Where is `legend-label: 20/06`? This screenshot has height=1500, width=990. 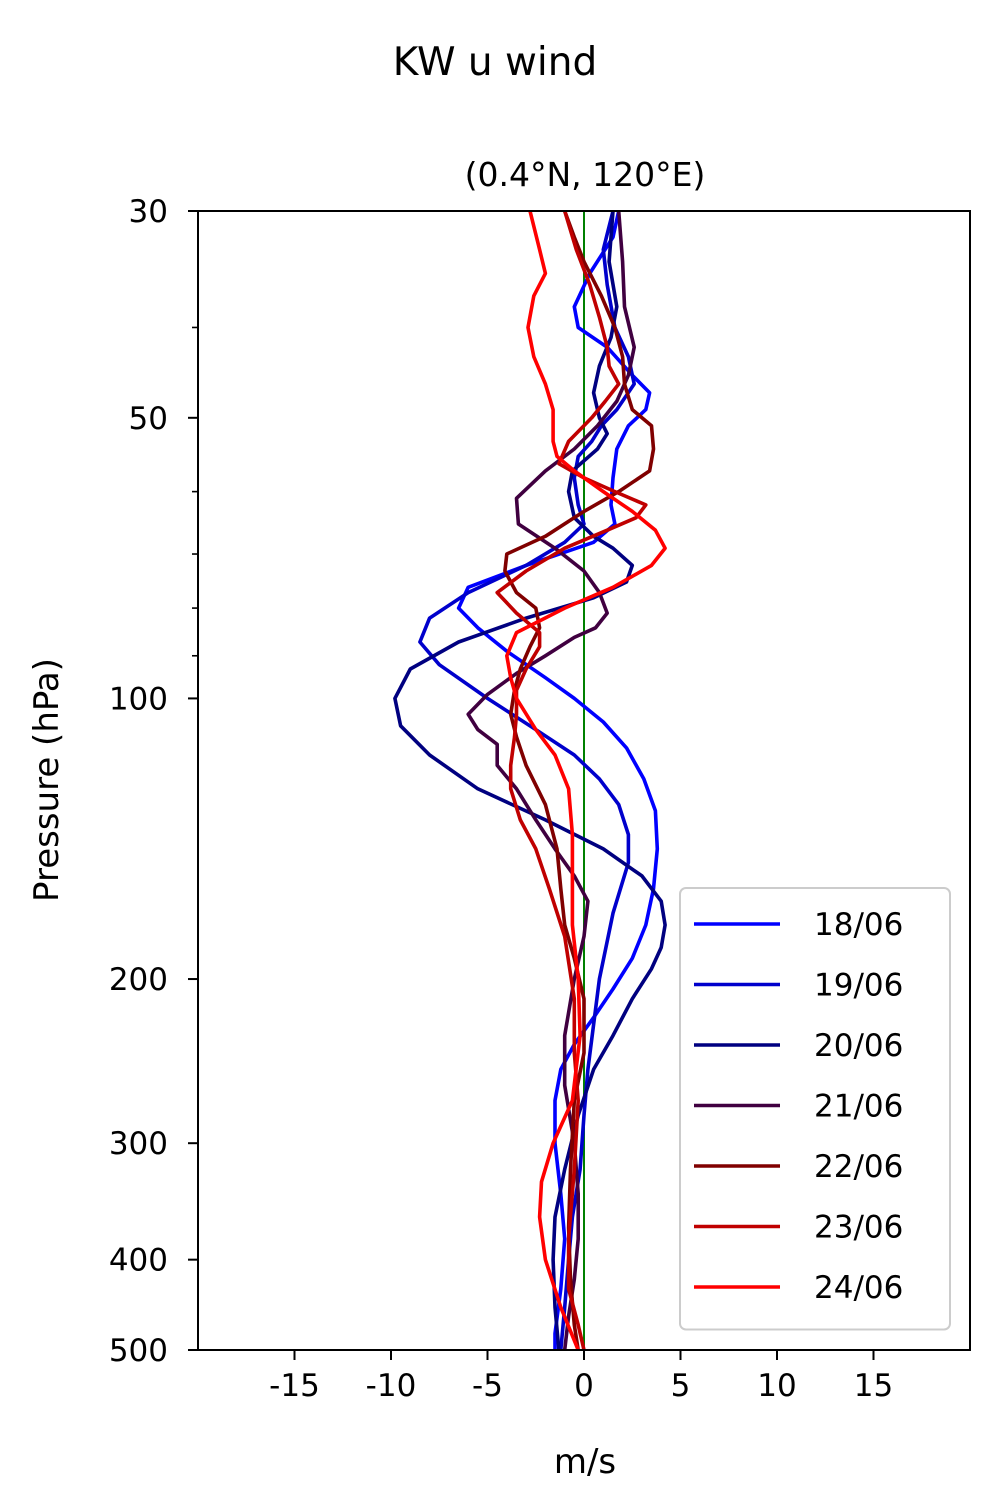
legend-label: 20/06 is located at coordinates (858, 1046).